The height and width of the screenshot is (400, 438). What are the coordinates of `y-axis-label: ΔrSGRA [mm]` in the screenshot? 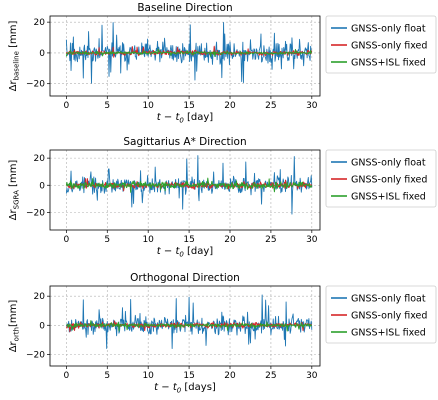 It's located at (14, 190).